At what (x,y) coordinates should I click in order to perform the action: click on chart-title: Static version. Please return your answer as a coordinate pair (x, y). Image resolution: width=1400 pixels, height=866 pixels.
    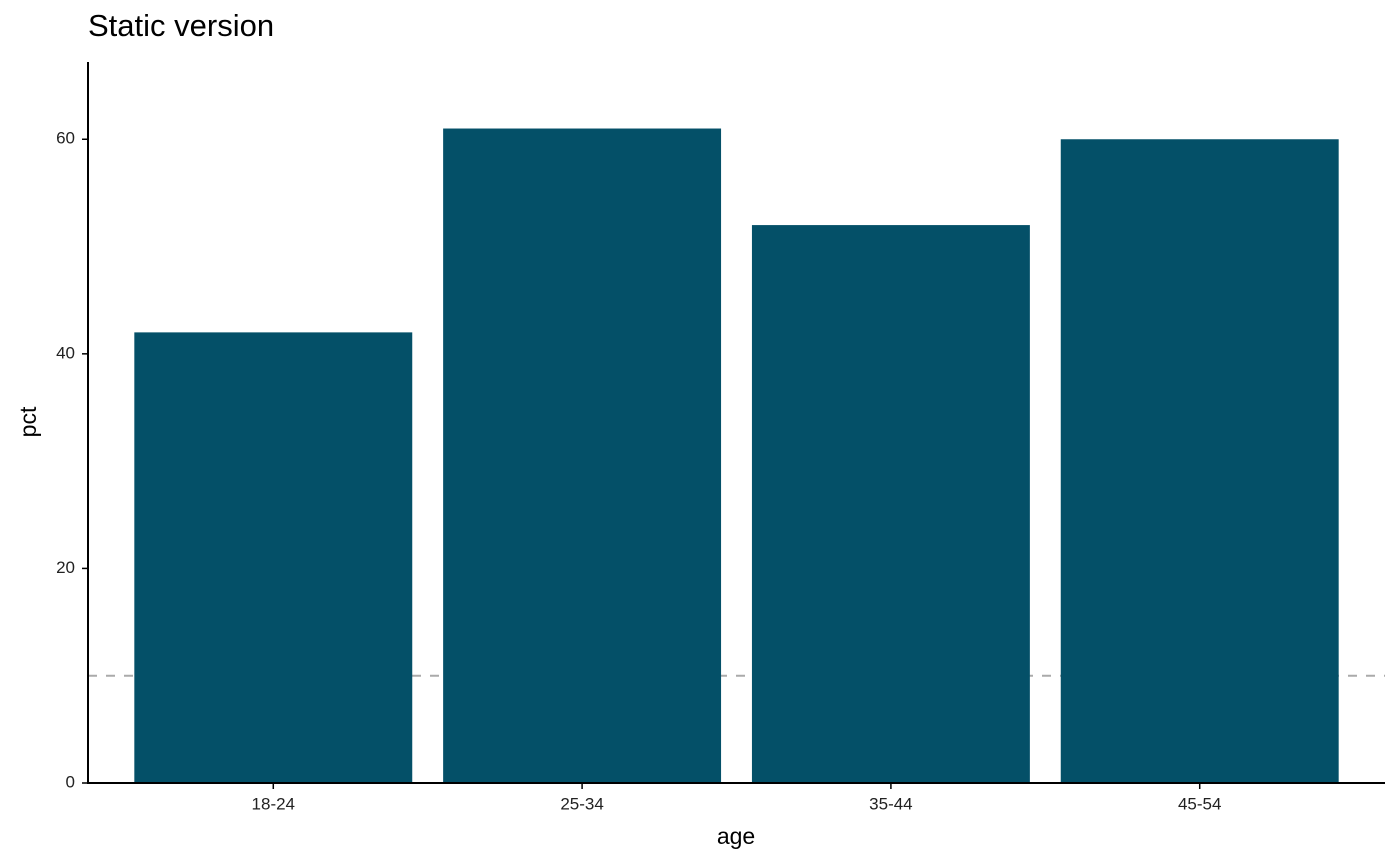
    Looking at the image, I should click on (181, 25).